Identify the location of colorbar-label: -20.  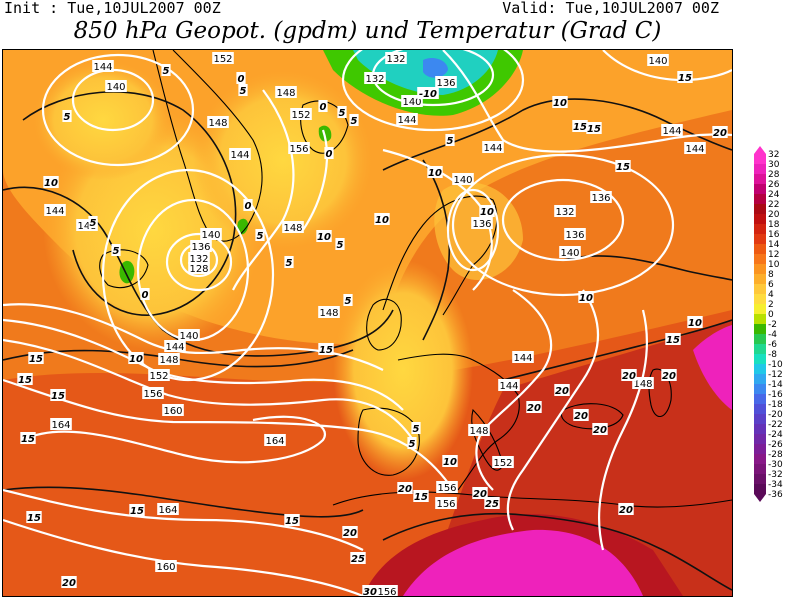
(775, 415).